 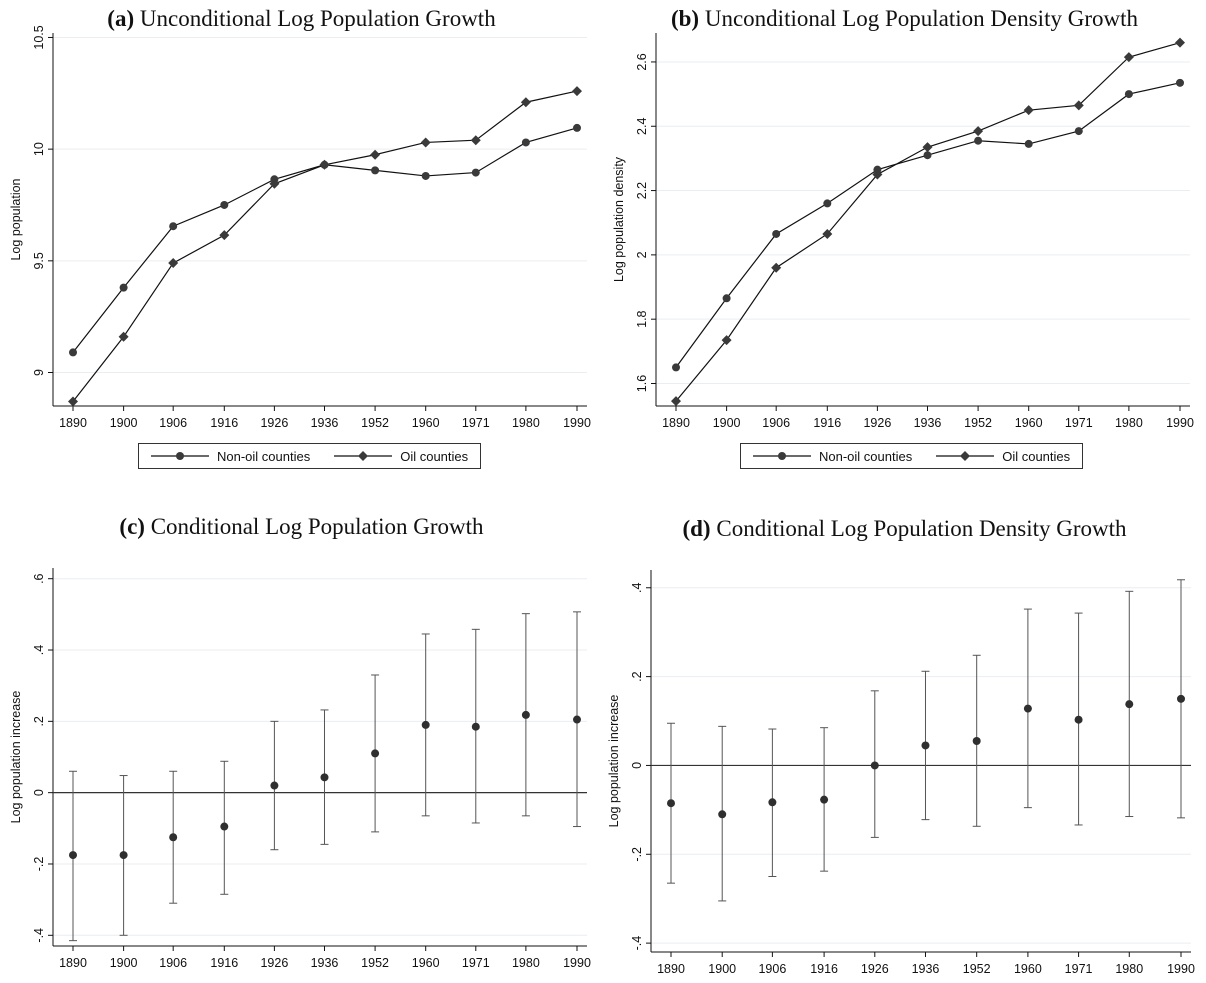 What do you see at coordinates (39, 578) in the screenshot?
I see `y-tick-label: .6` at bounding box center [39, 578].